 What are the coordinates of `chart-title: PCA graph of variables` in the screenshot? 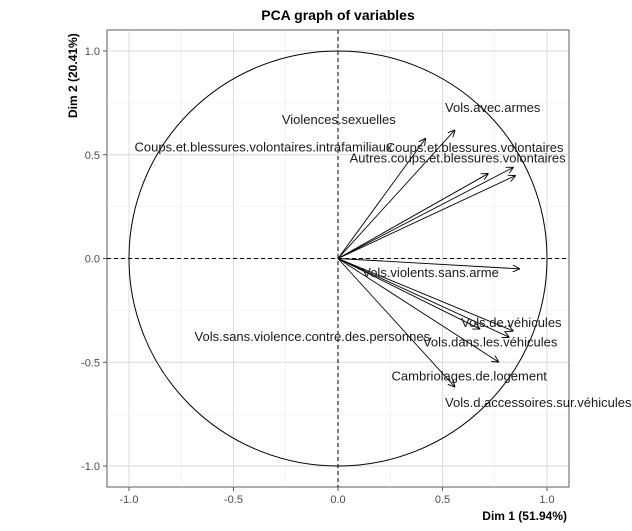 It's located at (338, 15).